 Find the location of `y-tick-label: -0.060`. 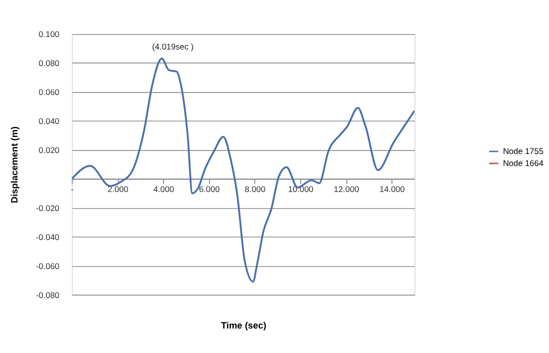

y-tick-label: -0.060 is located at coordinates (48, 265).